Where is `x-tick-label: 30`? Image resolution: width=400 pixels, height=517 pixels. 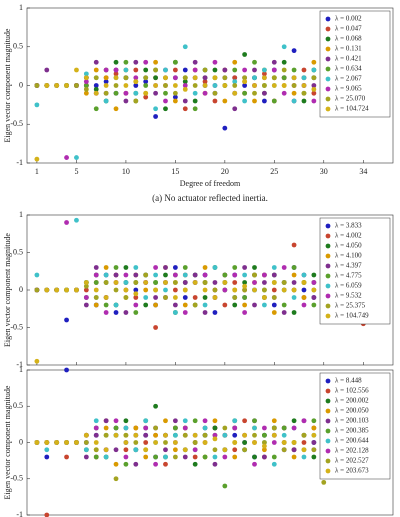
x-tick-label: 30 is located at coordinates (324, 171).